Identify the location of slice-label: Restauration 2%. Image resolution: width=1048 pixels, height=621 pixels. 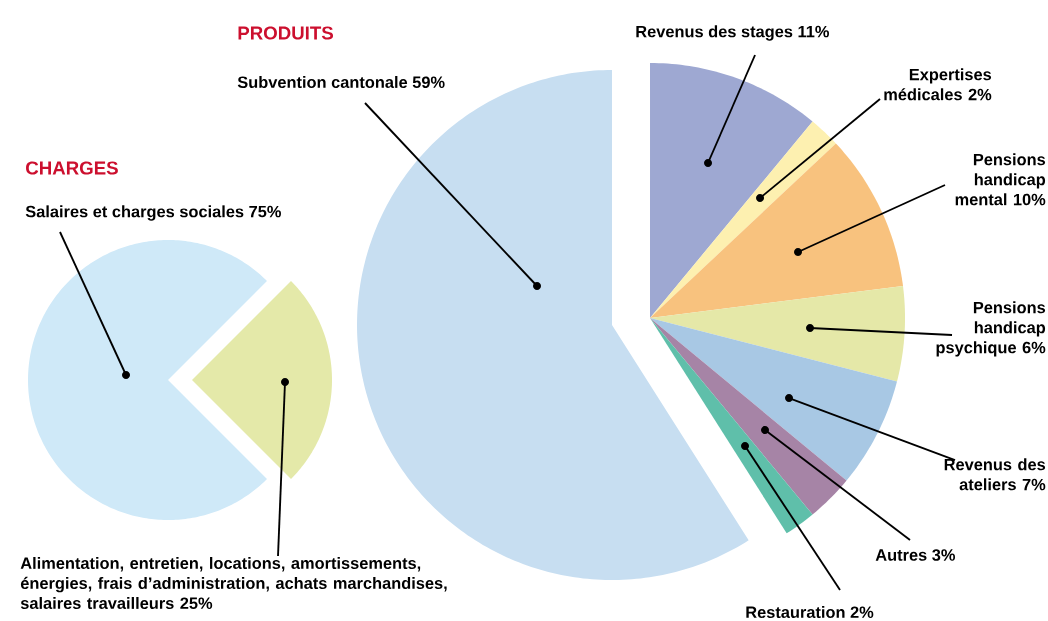
(810, 612).